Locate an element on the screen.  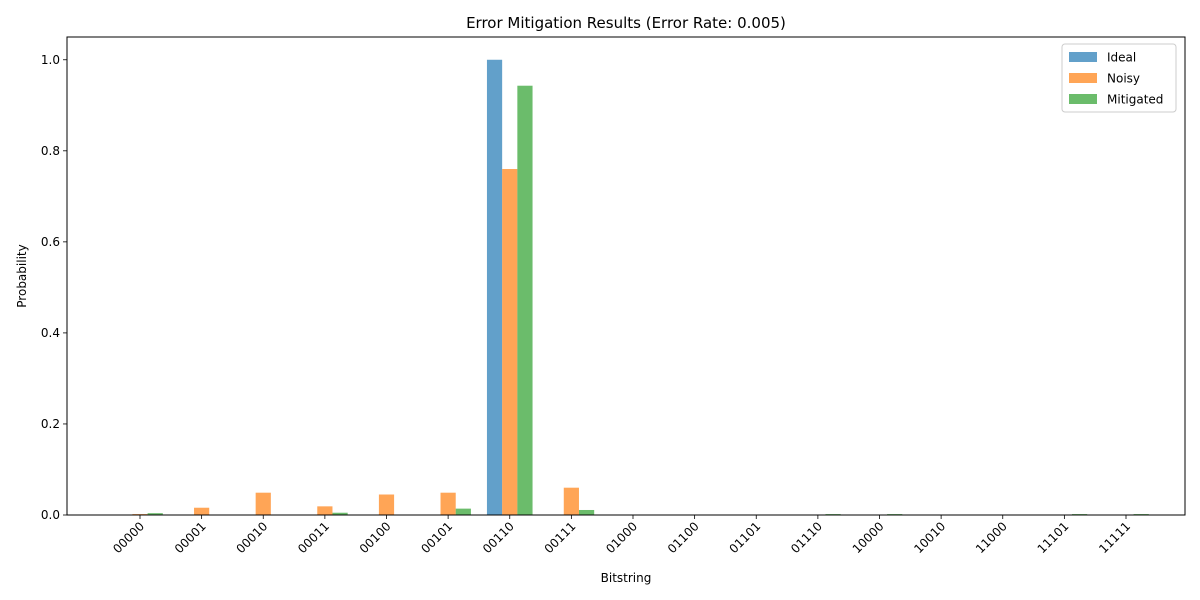
y-tick-label: 0.4 is located at coordinates (50, 333).